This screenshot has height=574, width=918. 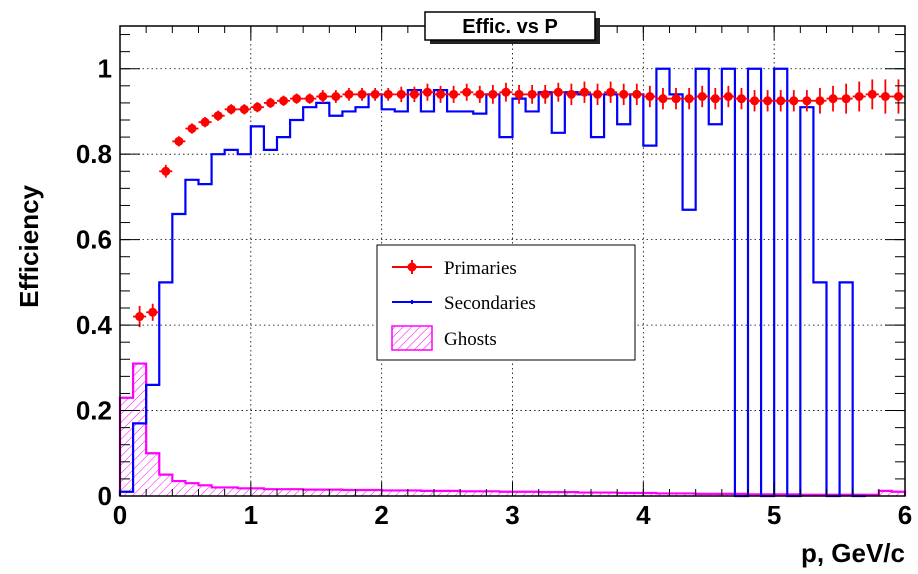 I want to click on chart-title-box: Effic. vs P, so click(x=512, y=27).